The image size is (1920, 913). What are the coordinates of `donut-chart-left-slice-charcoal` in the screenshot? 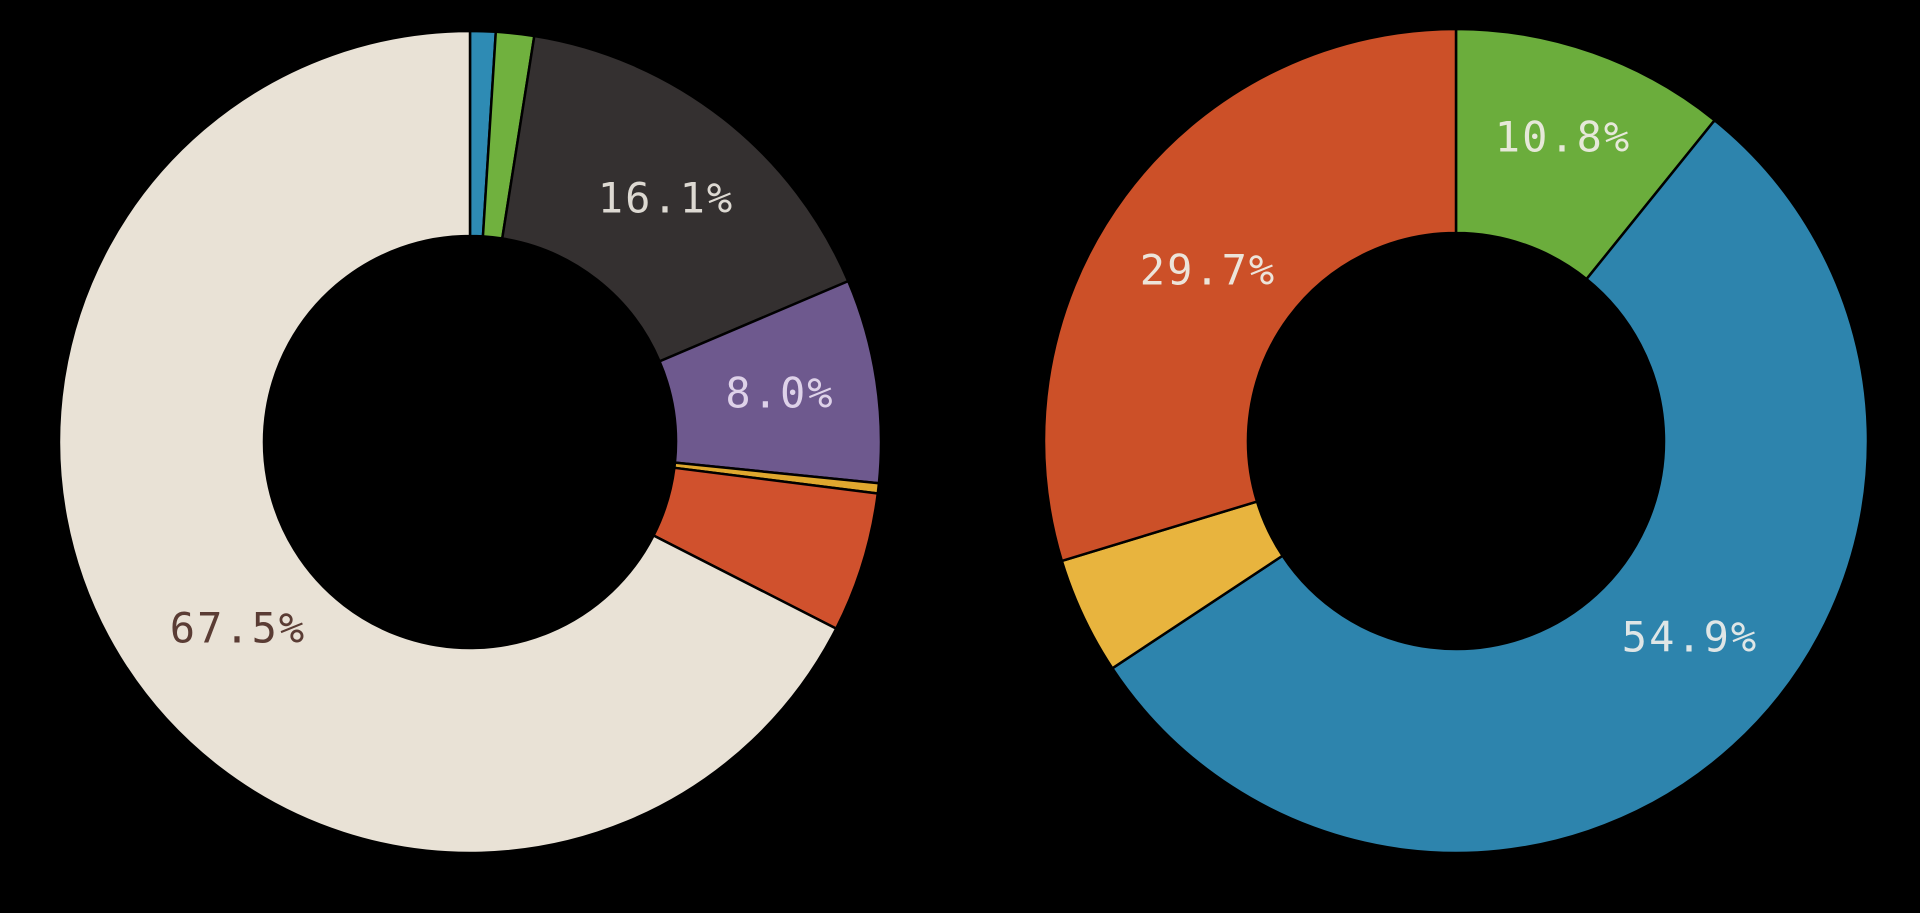 It's located at (675, 198).